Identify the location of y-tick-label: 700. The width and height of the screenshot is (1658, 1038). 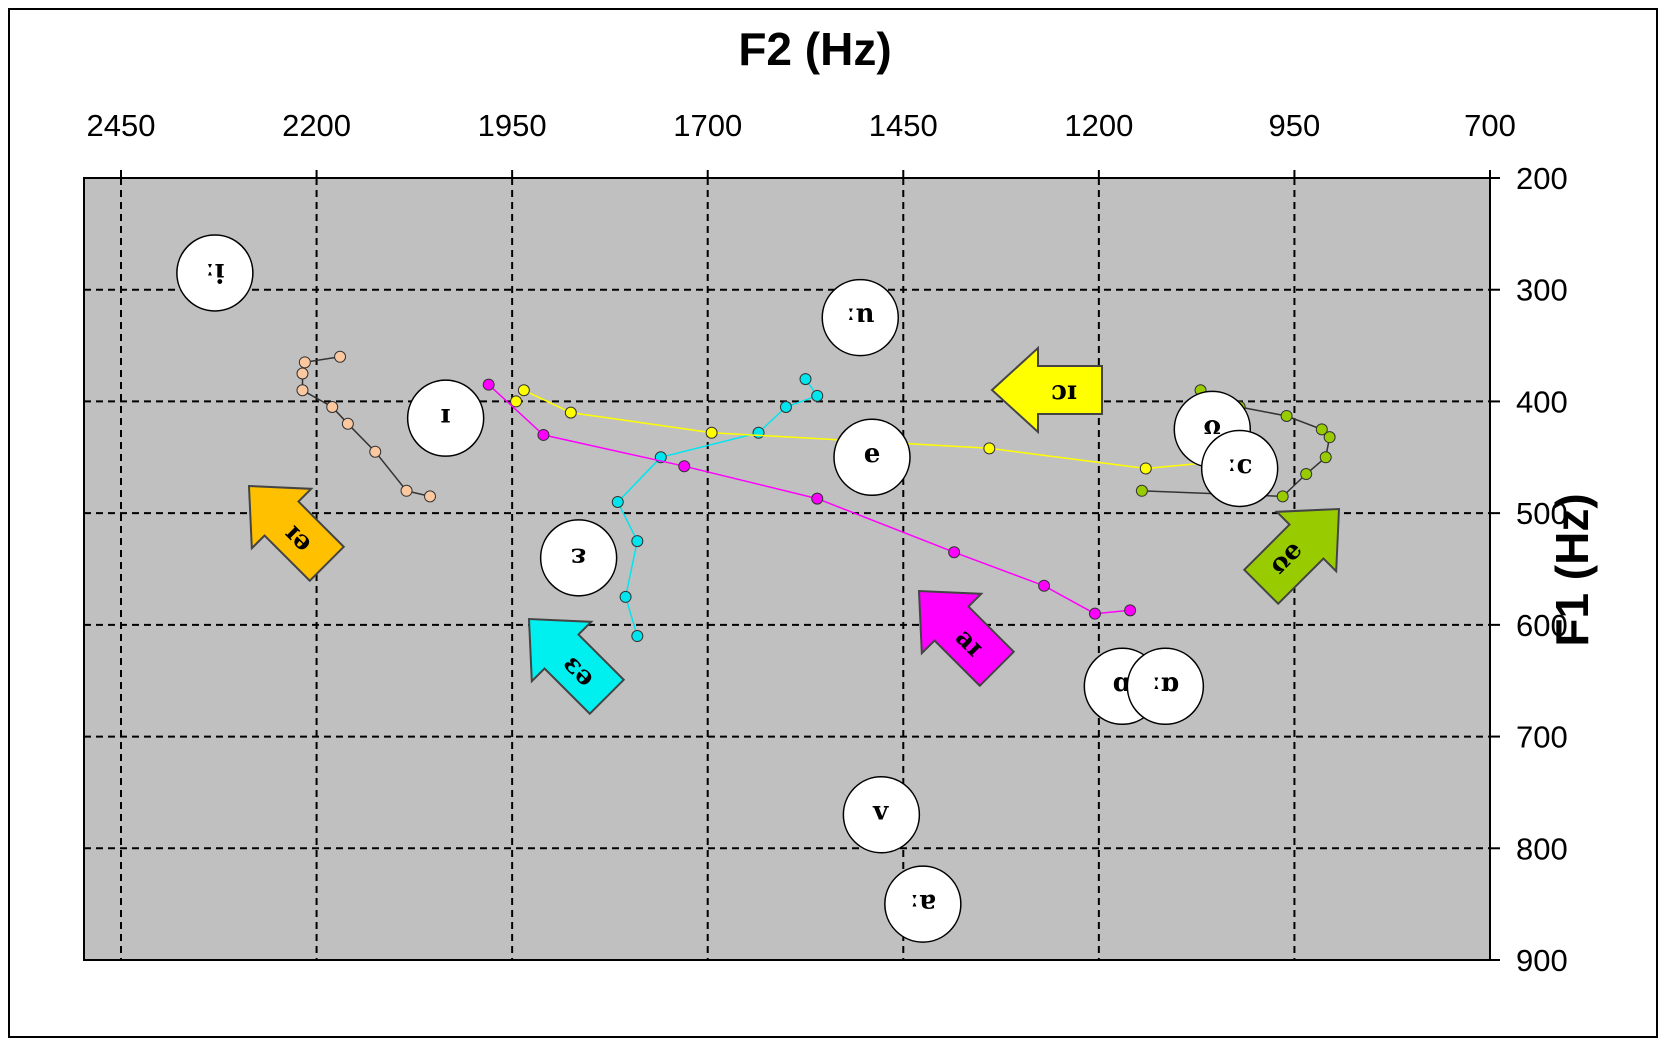
(1542, 737).